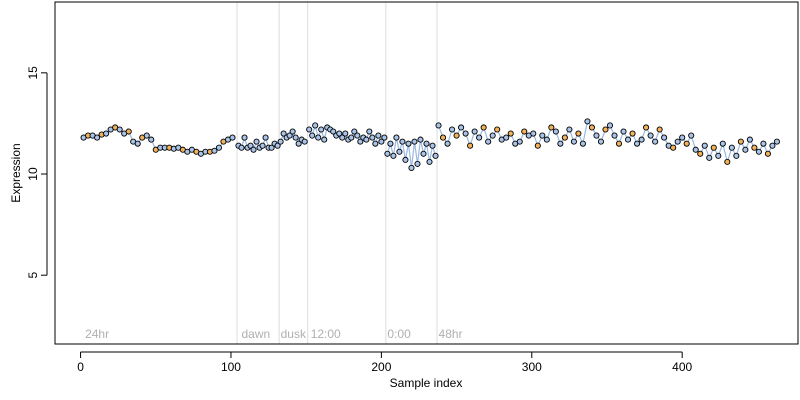  What do you see at coordinates (231, 367) in the screenshot?
I see `x-tick-label: 100` at bounding box center [231, 367].